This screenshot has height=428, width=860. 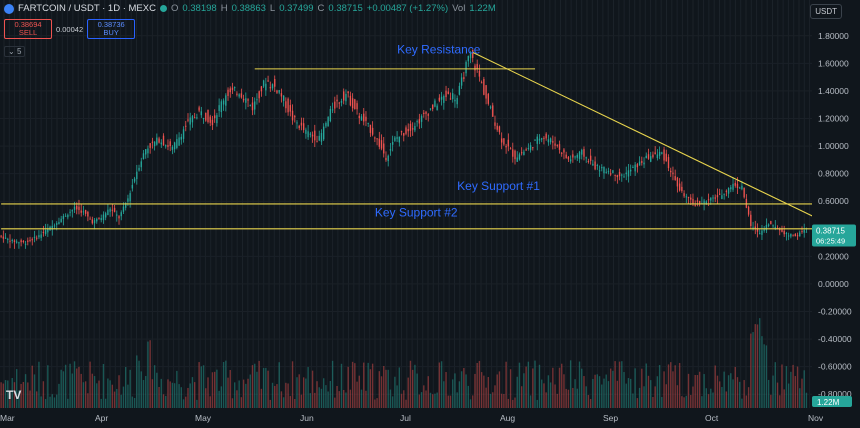 I want to click on buy-button: 0.38736 BUY, so click(x=111, y=29).